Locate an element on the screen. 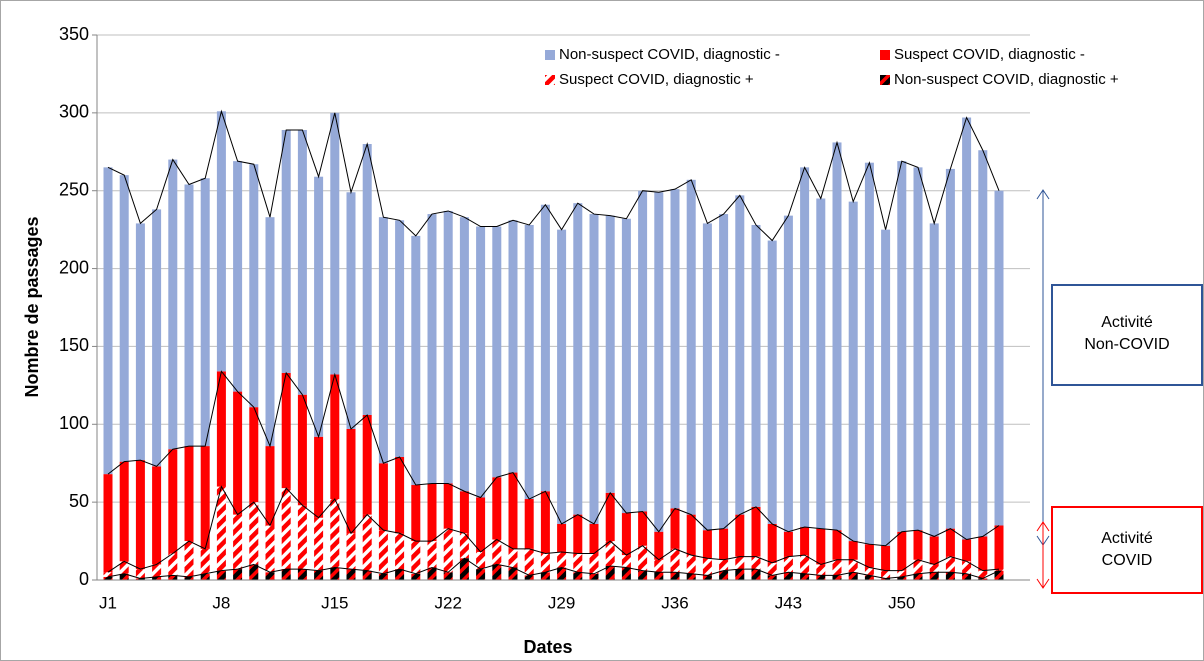  x-tick-label: J36 is located at coordinates (674, 602).